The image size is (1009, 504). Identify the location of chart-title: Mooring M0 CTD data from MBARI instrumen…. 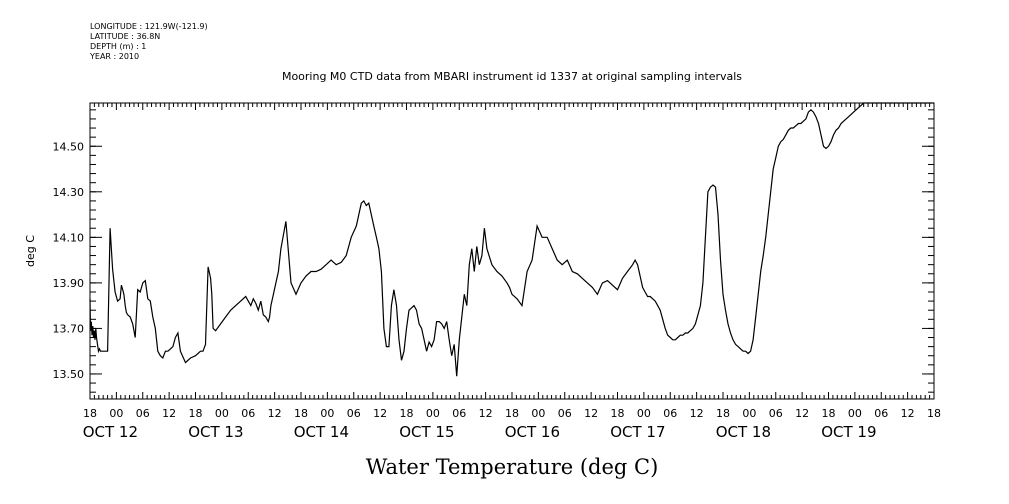
(512, 76).